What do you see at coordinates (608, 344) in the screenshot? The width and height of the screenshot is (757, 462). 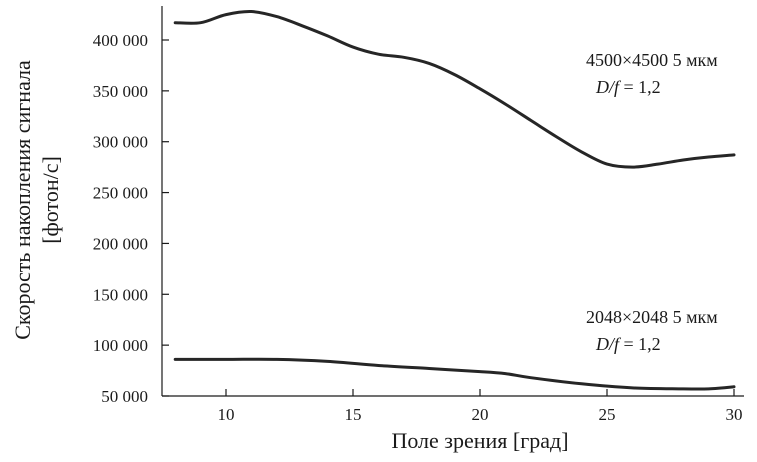 I see `annotation-lower-df: D/f` at bounding box center [608, 344].